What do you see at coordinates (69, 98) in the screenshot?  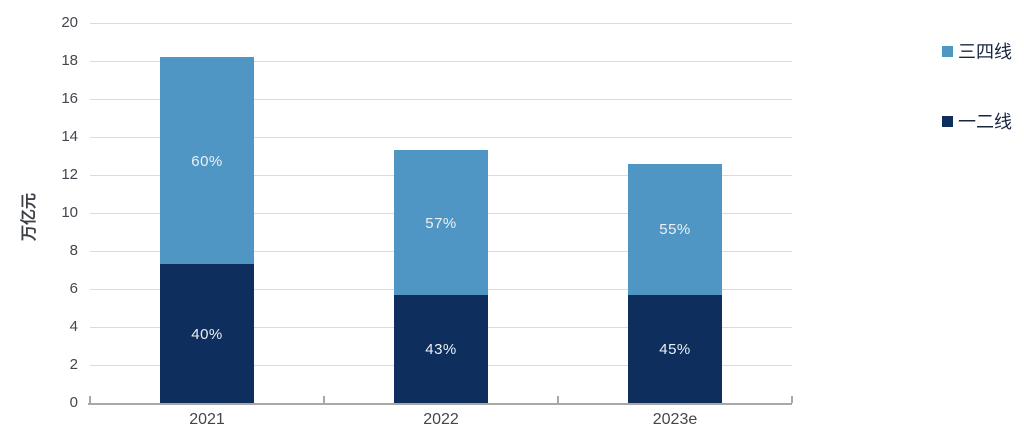 I see `y-tick-label: 16` at bounding box center [69, 98].